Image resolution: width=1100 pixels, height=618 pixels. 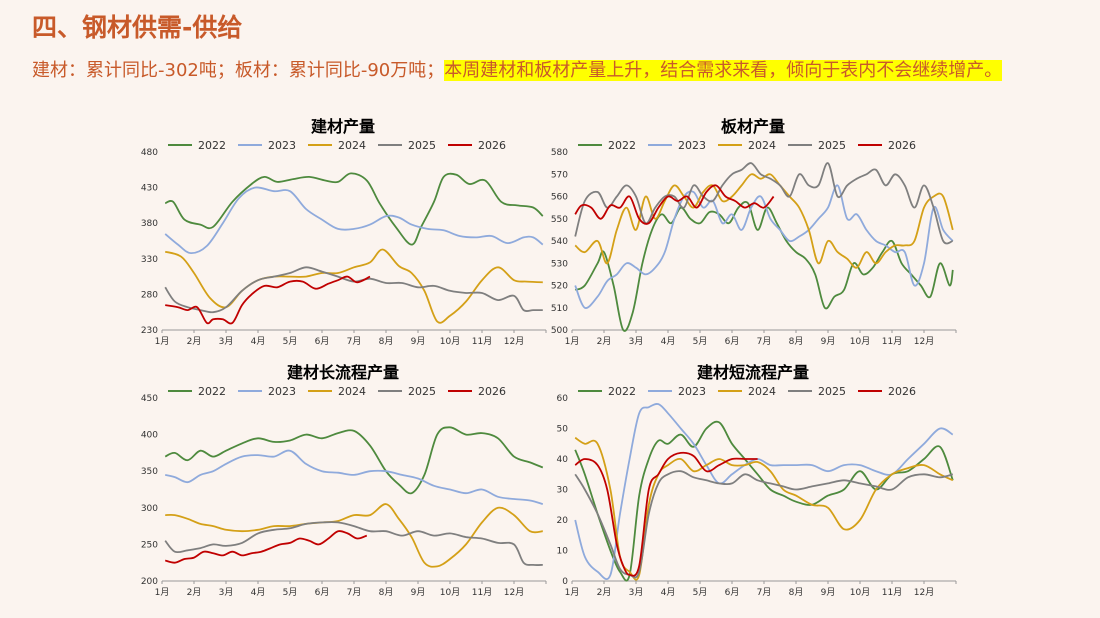 I want to click on y-tick-label: 200, so click(x=149, y=582).